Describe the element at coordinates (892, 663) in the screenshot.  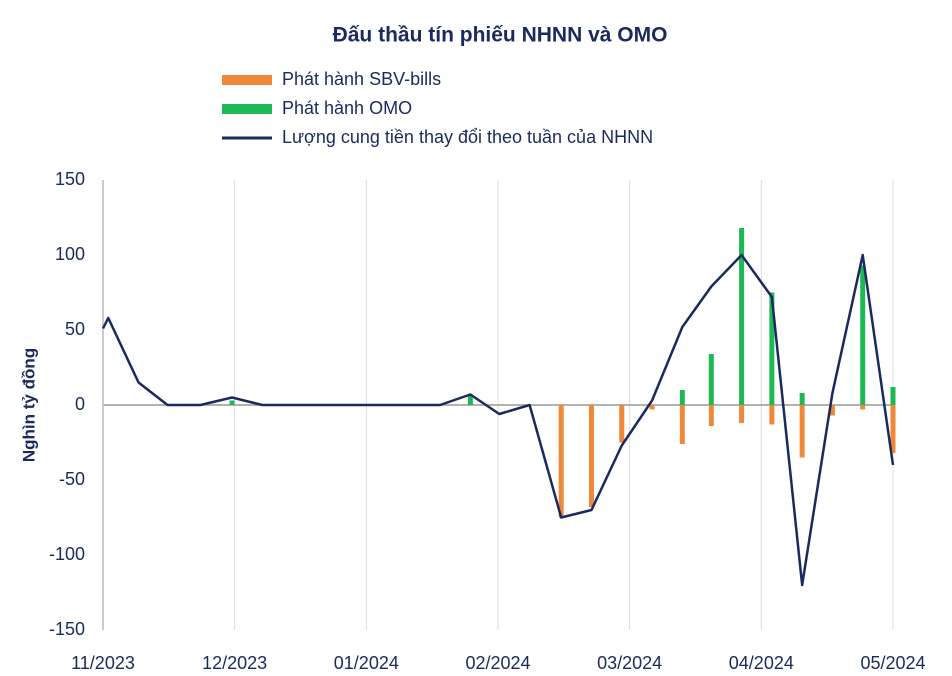
I see `x-tick-label: 05/2024` at that location.